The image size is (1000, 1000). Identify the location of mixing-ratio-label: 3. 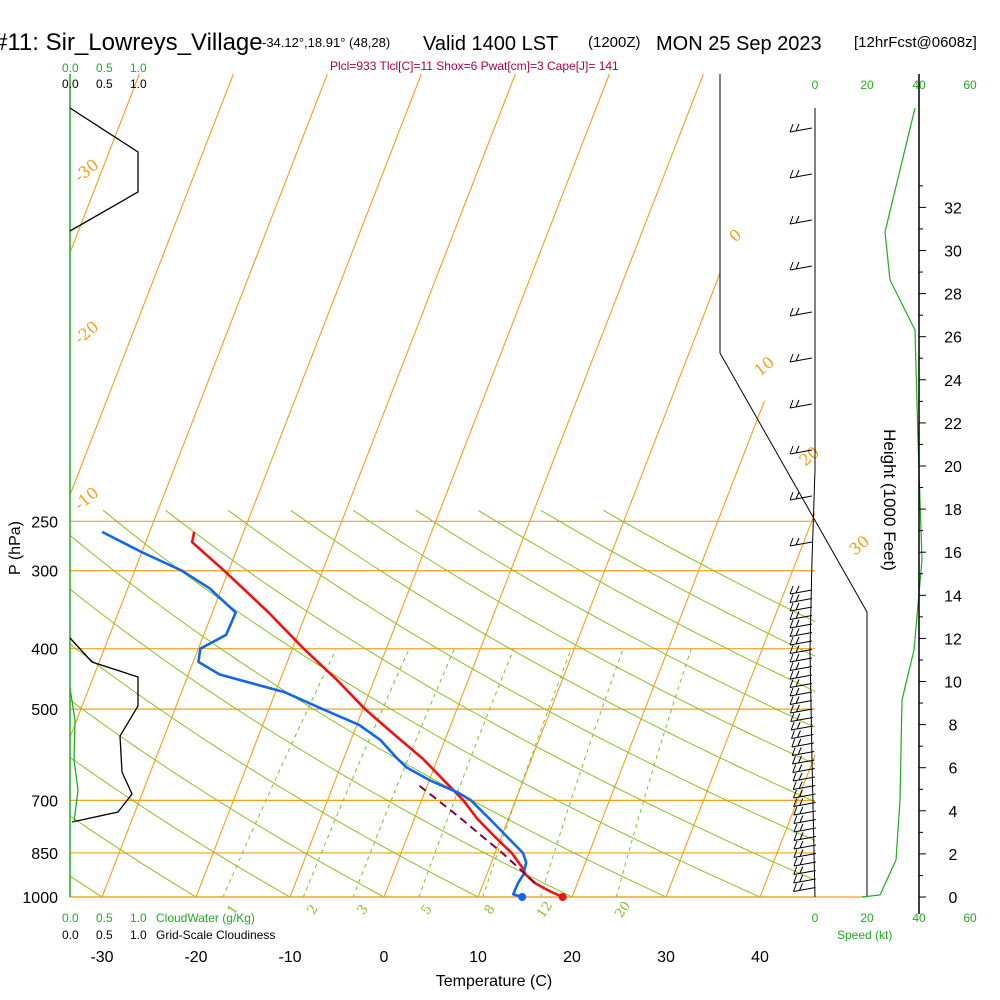
(363, 909).